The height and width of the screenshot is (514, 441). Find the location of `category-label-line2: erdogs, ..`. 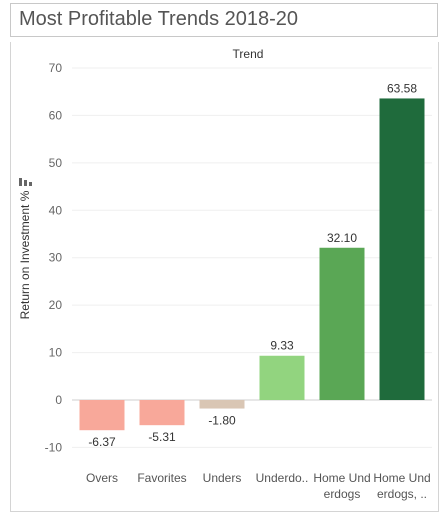

category-label-line2: erdogs, .. is located at coordinates (402, 494).